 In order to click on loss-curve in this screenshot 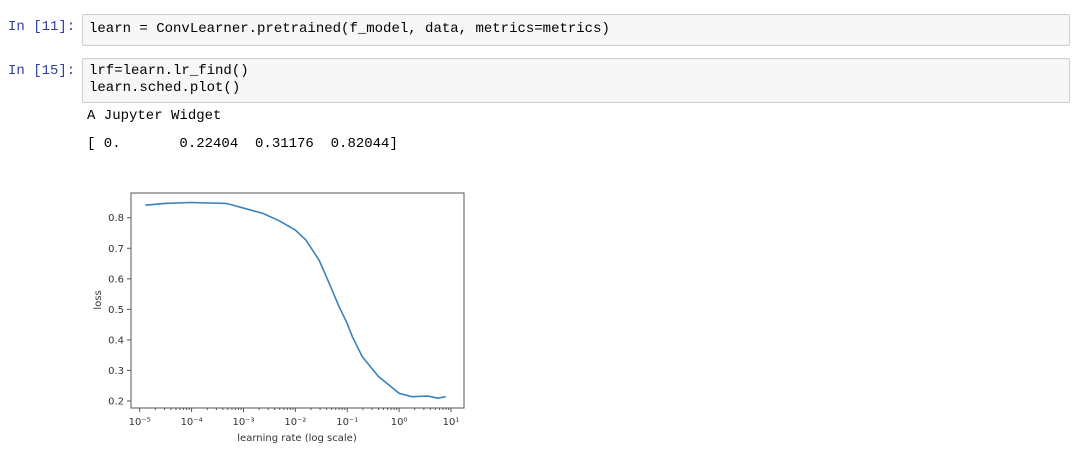, I will do `click(295, 300)`.